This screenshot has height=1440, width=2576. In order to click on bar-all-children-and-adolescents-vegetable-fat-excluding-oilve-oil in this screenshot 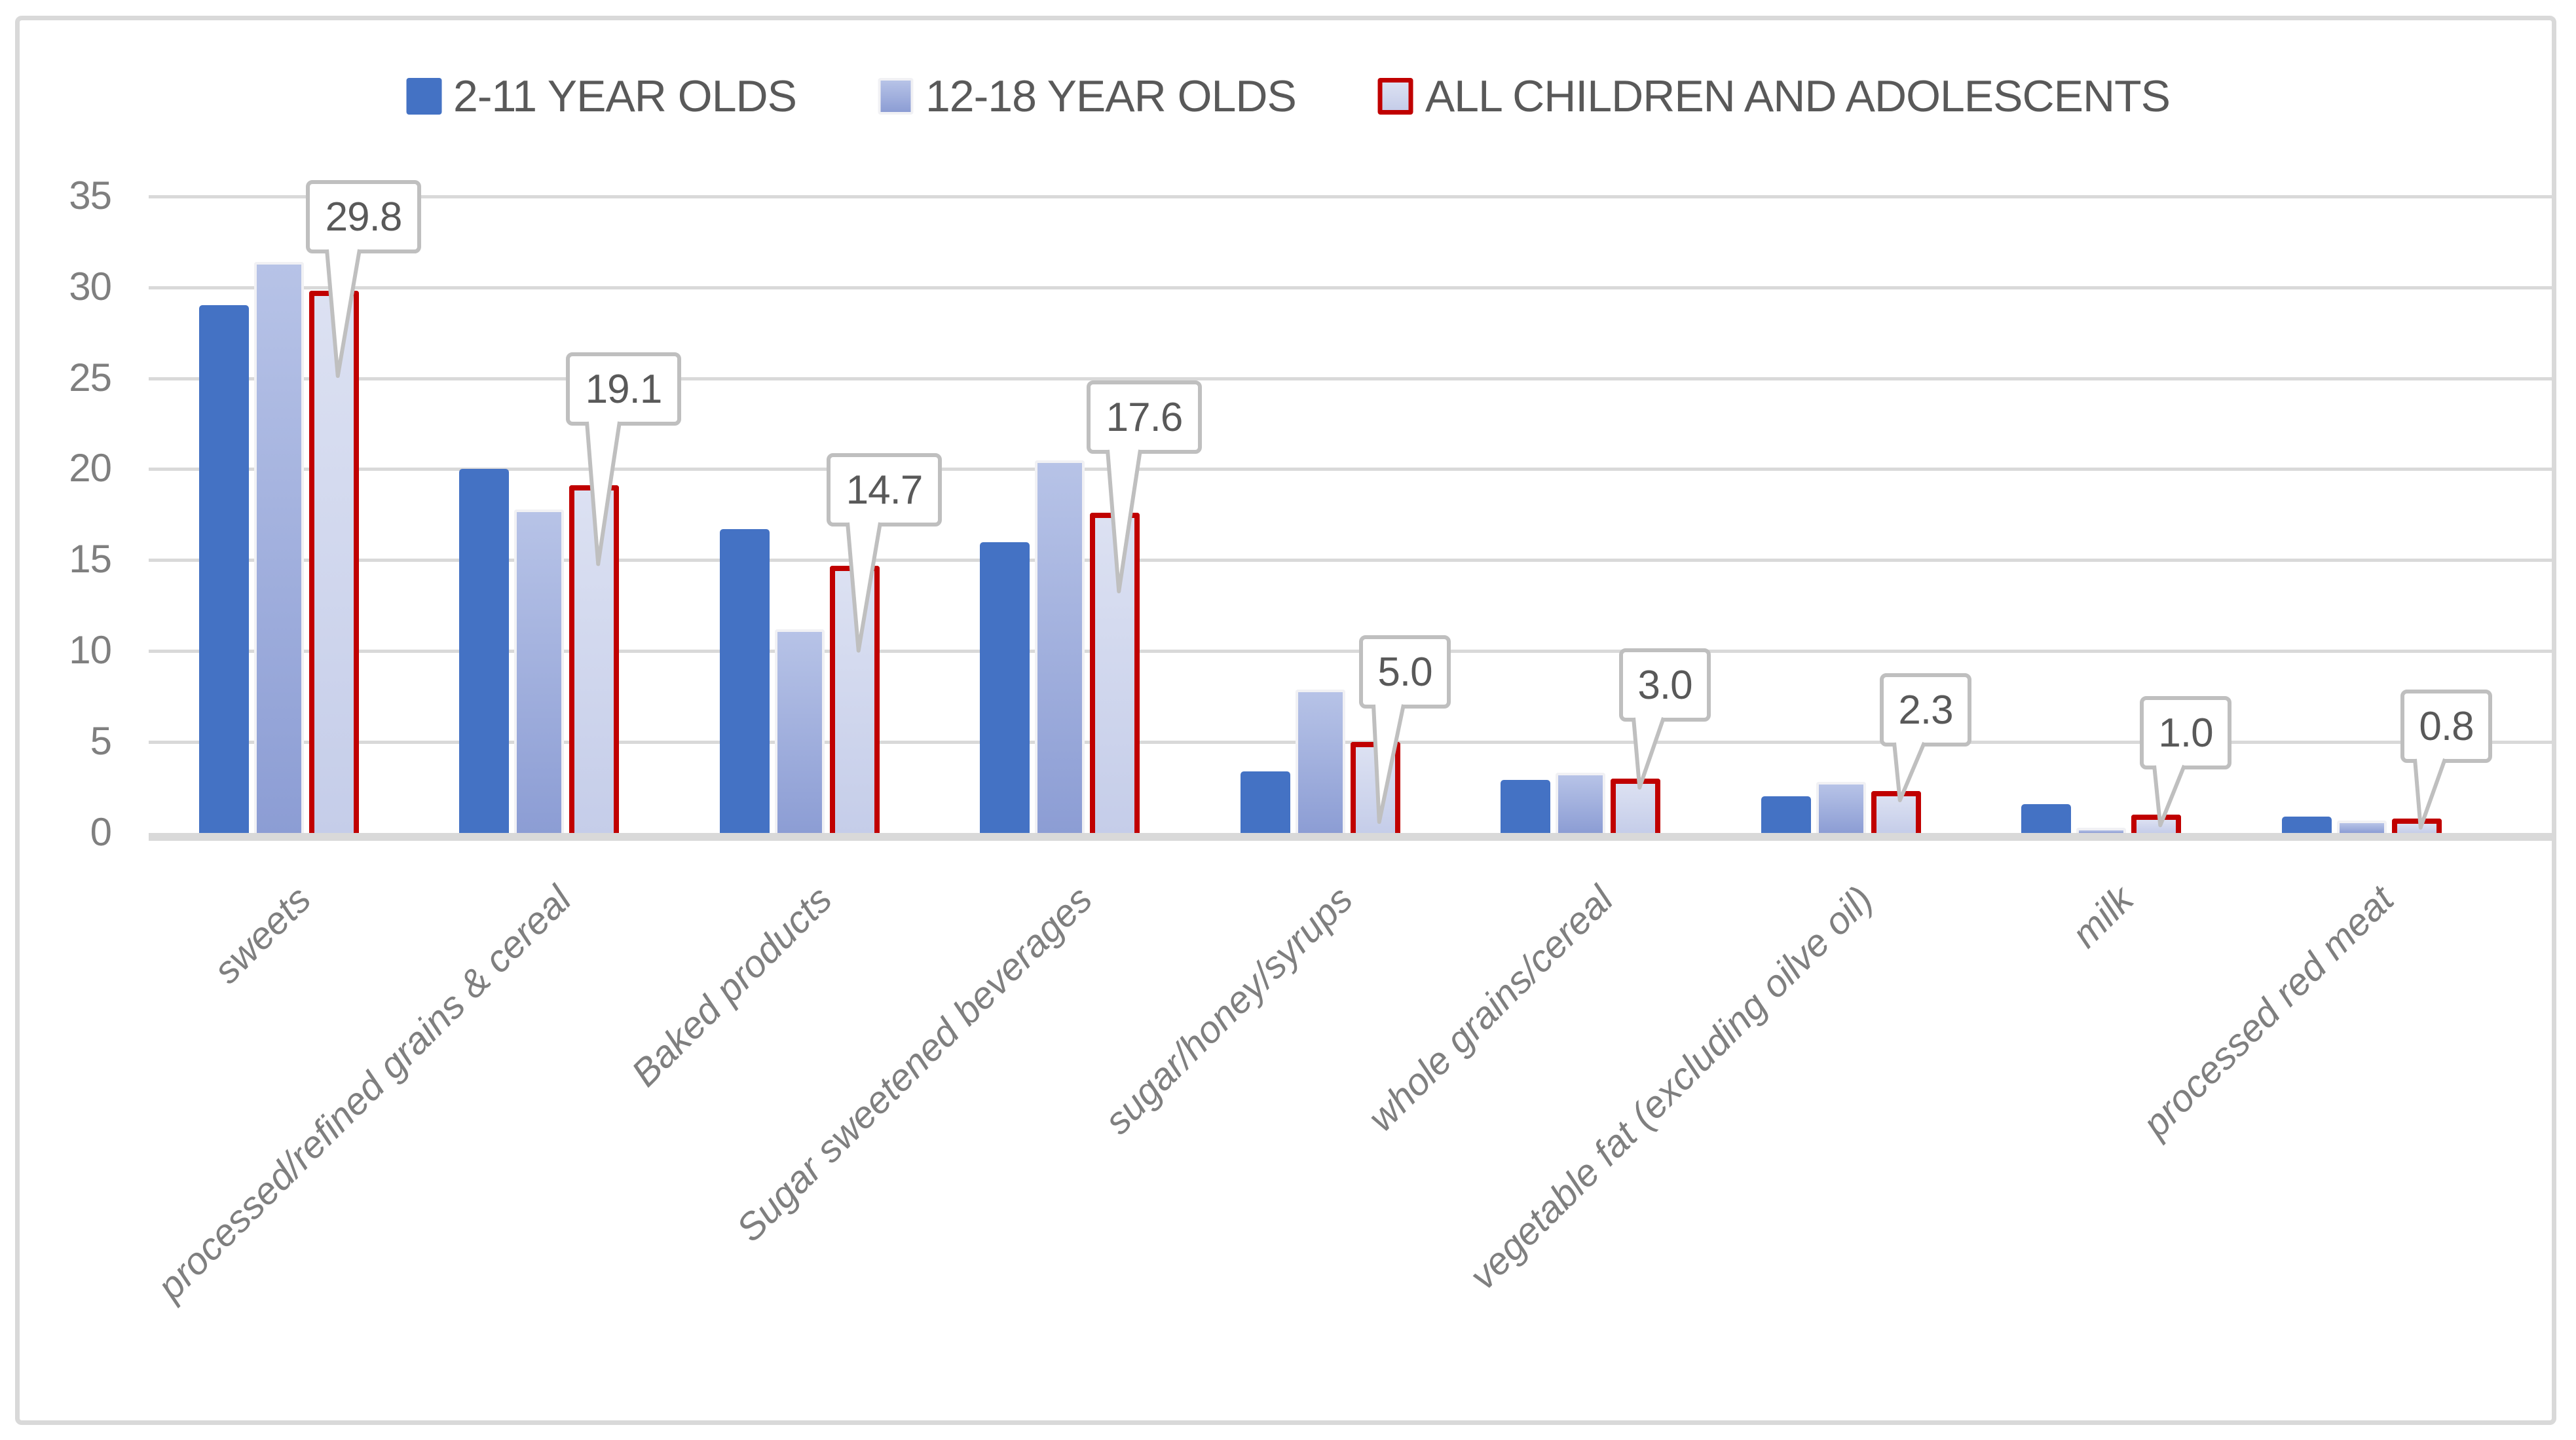, I will do `click(1896, 812)`.